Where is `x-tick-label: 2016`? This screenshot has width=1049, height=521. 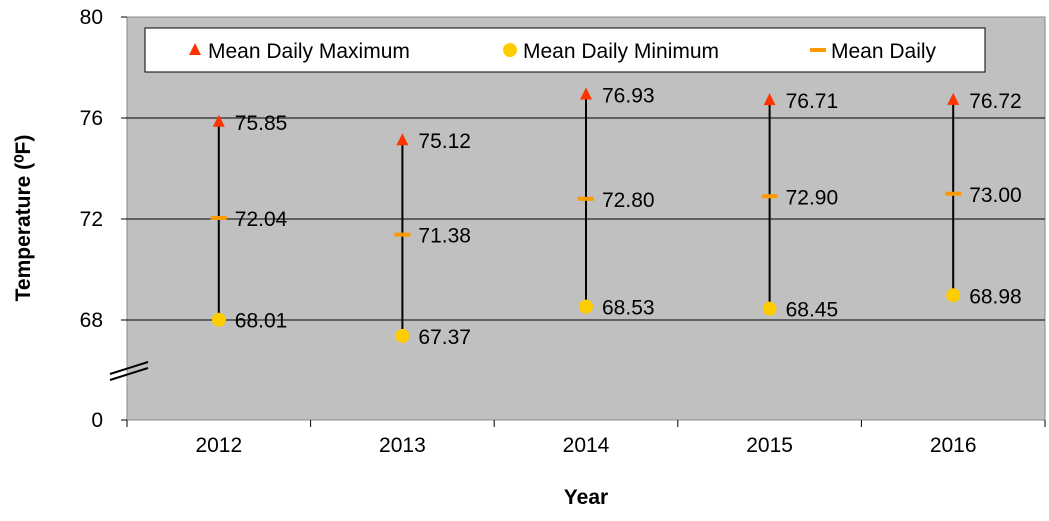
x-tick-label: 2016 is located at coordinates (953, 445).